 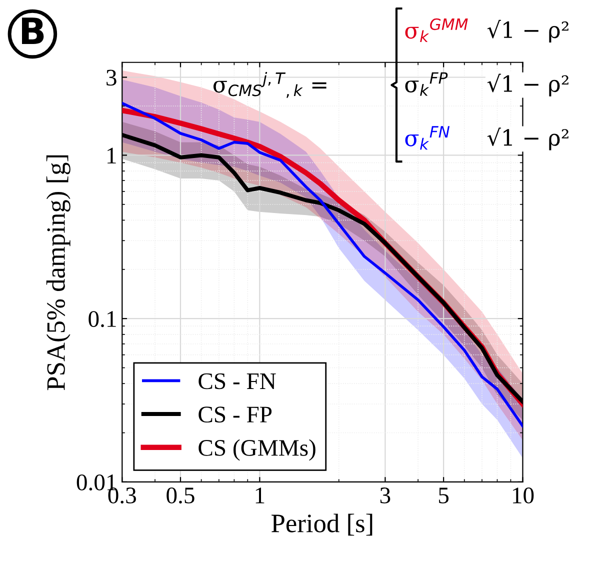 I want to click on x-axis-title: Period [s], so click(x=322, y=525).